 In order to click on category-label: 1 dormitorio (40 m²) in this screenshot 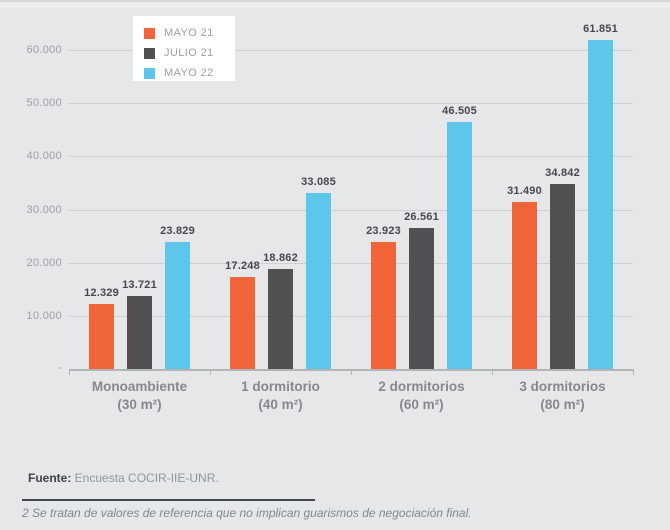, I will do `click(281, 396)`.